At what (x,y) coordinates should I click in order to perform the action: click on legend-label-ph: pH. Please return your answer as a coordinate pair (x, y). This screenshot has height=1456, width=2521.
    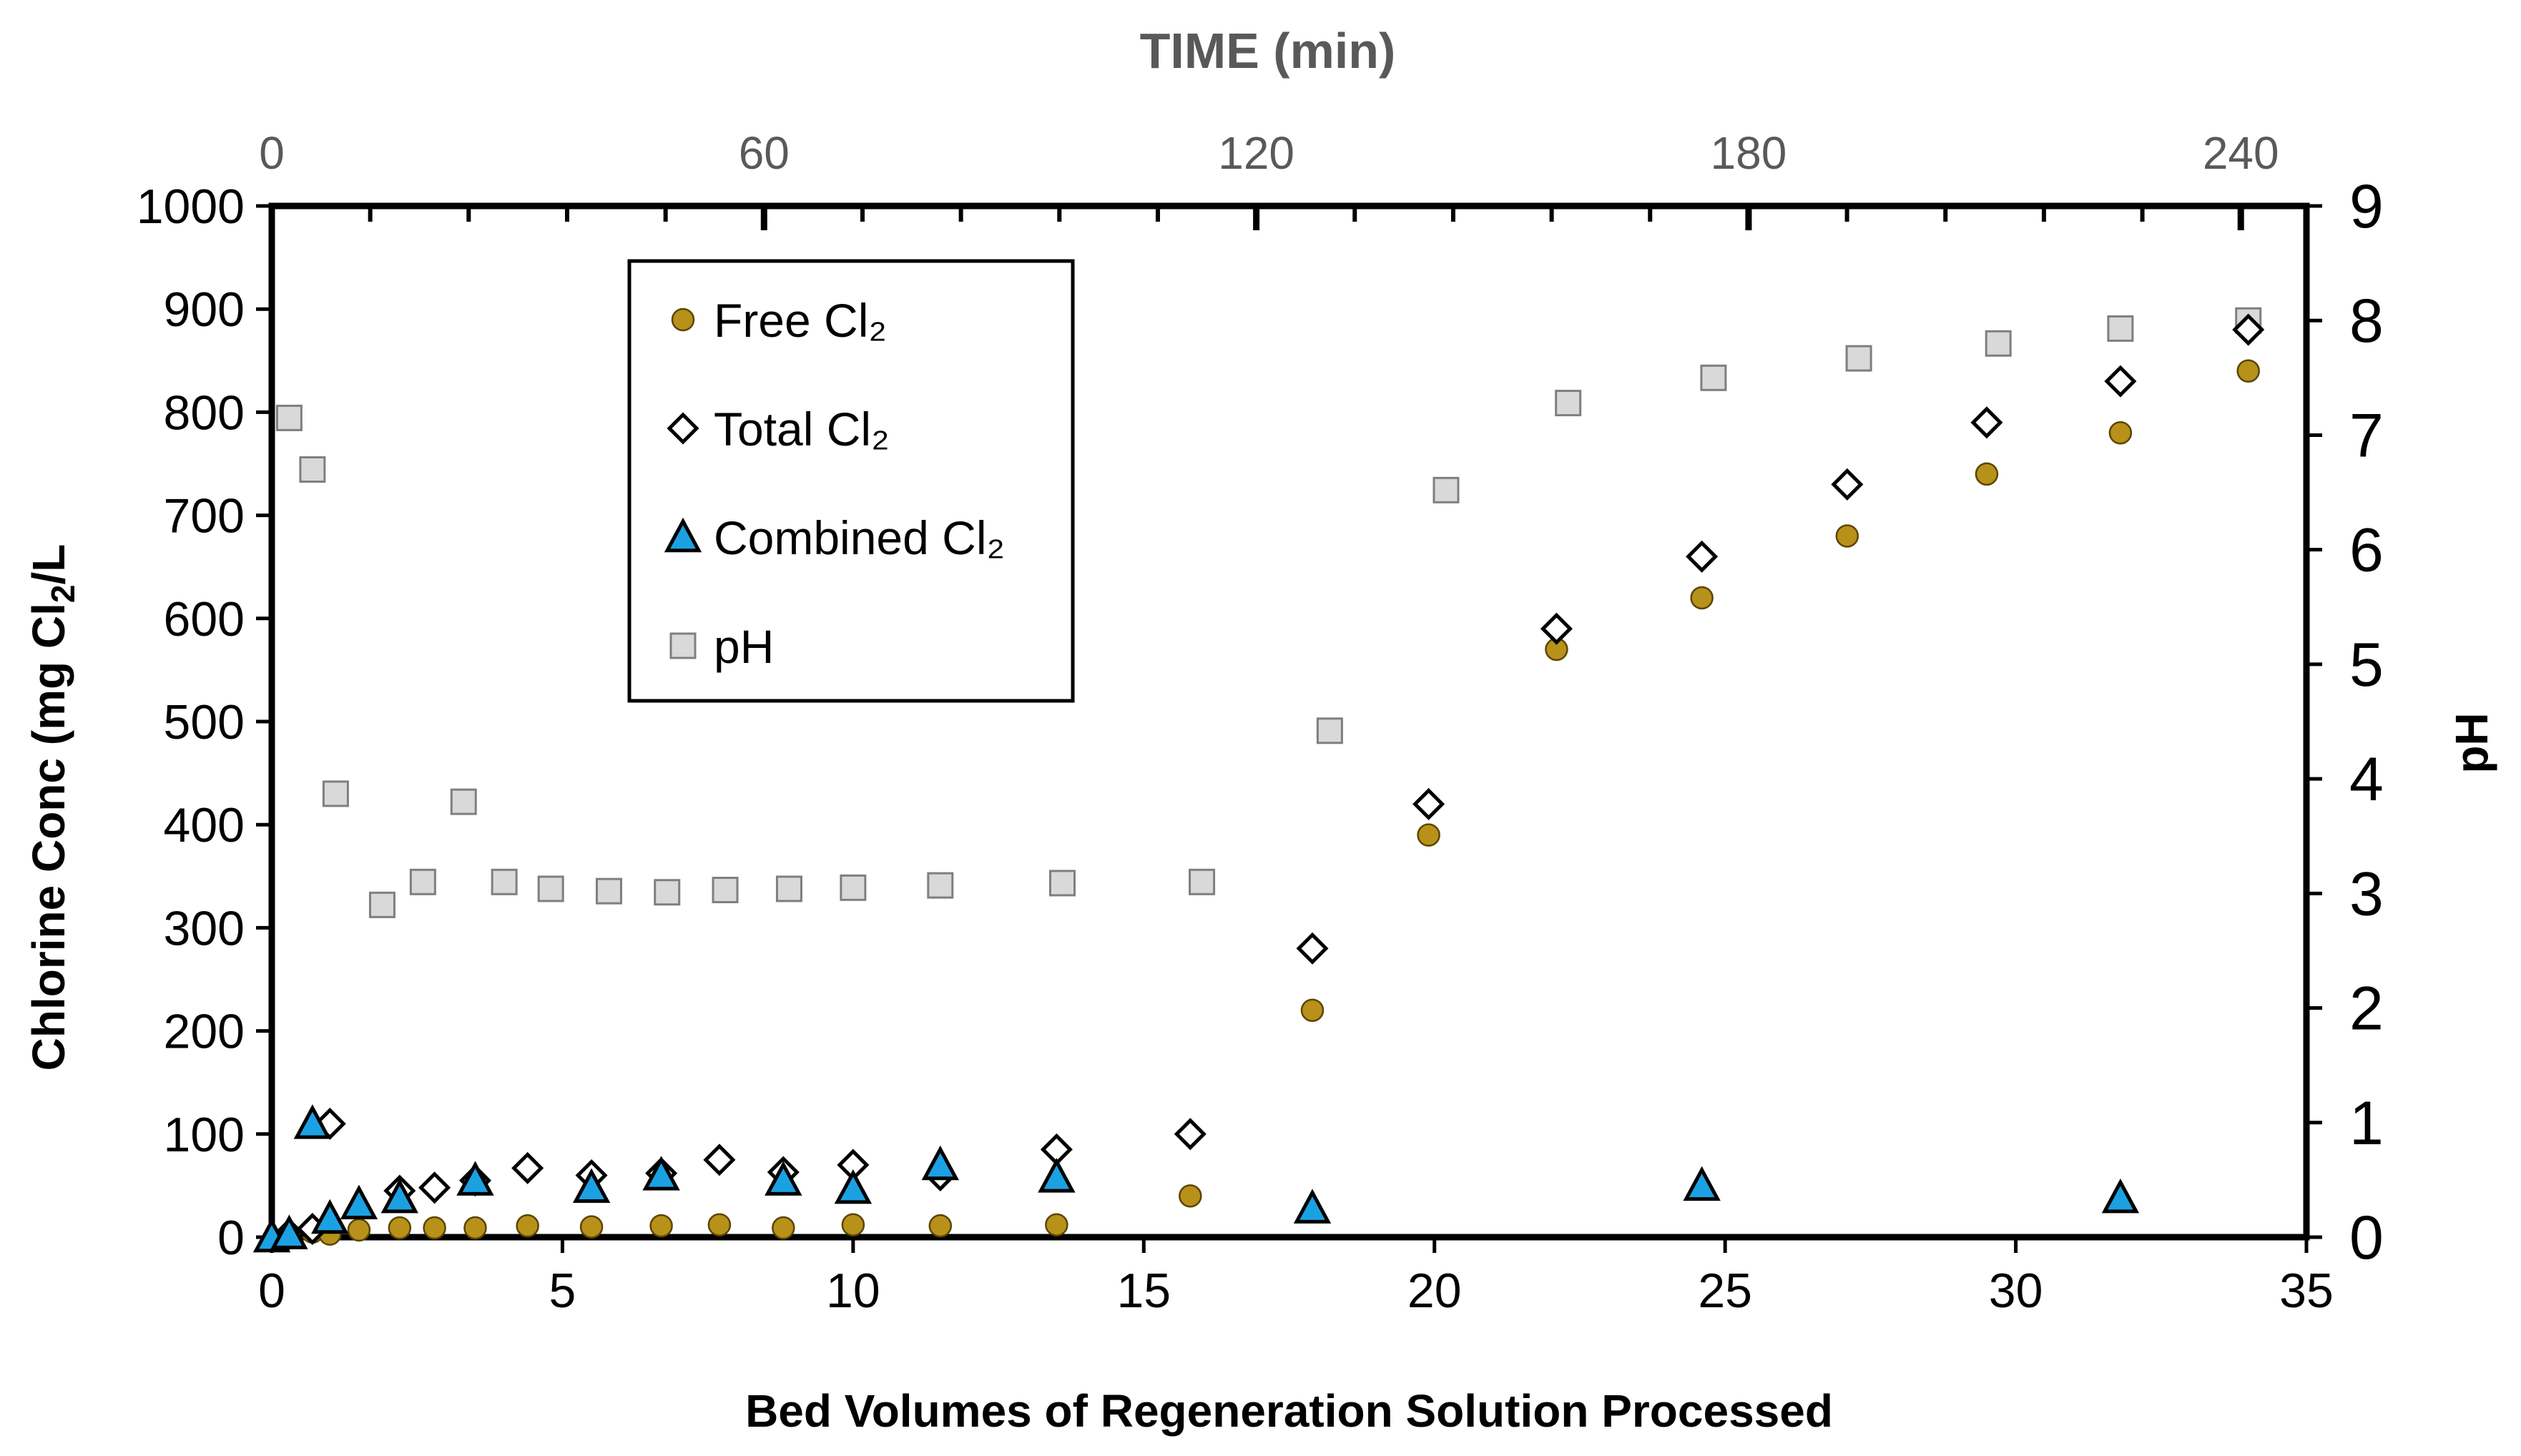
    Looking at the image, I should click on (744, 646).